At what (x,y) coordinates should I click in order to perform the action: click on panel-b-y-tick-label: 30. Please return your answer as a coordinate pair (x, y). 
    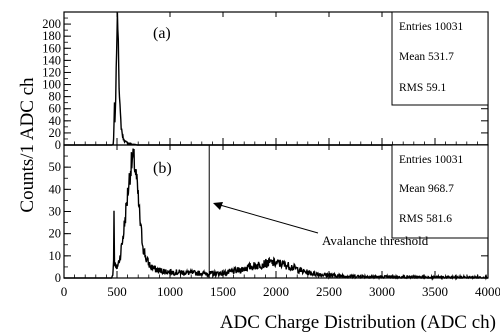
    Looking at the image, I should click on (55, 212).